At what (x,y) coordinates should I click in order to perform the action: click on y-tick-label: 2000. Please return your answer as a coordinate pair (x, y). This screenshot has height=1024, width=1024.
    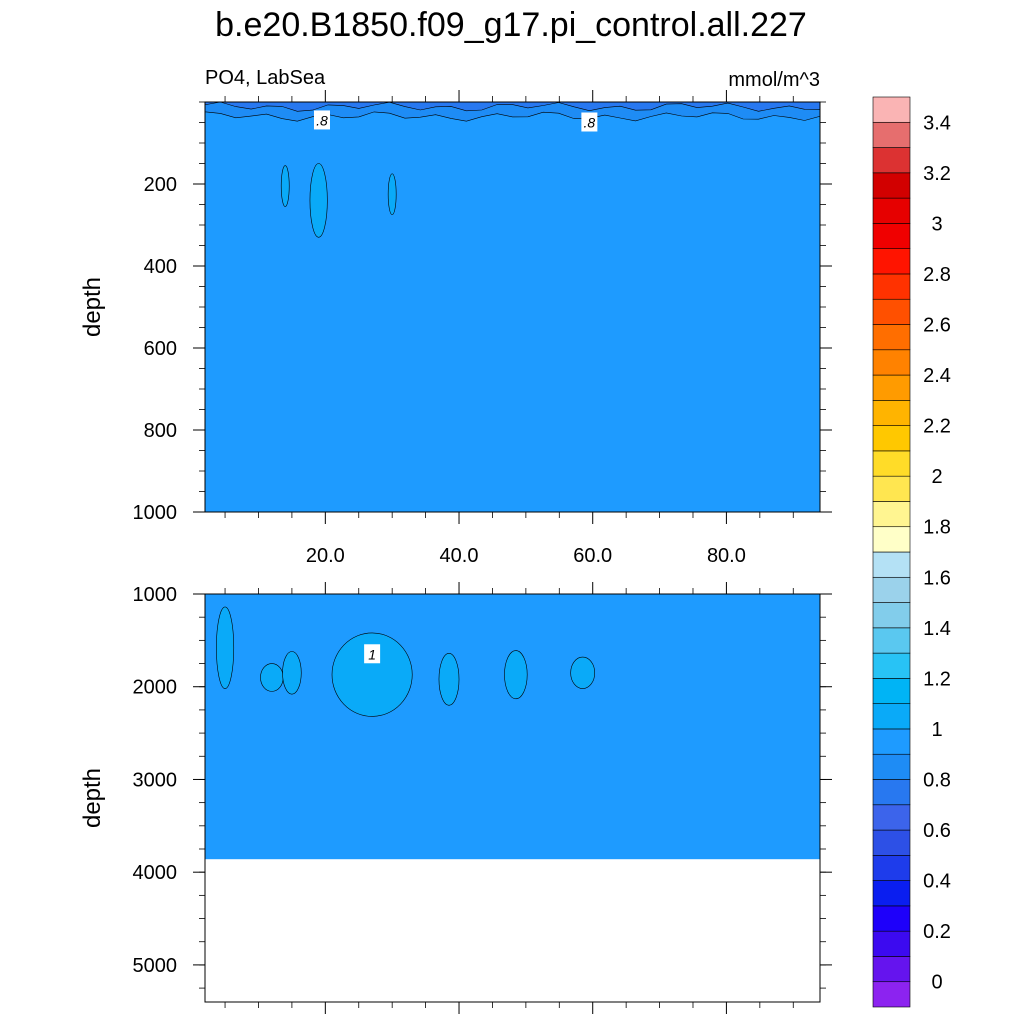
    Looking at the image, I should click on (155, 688).